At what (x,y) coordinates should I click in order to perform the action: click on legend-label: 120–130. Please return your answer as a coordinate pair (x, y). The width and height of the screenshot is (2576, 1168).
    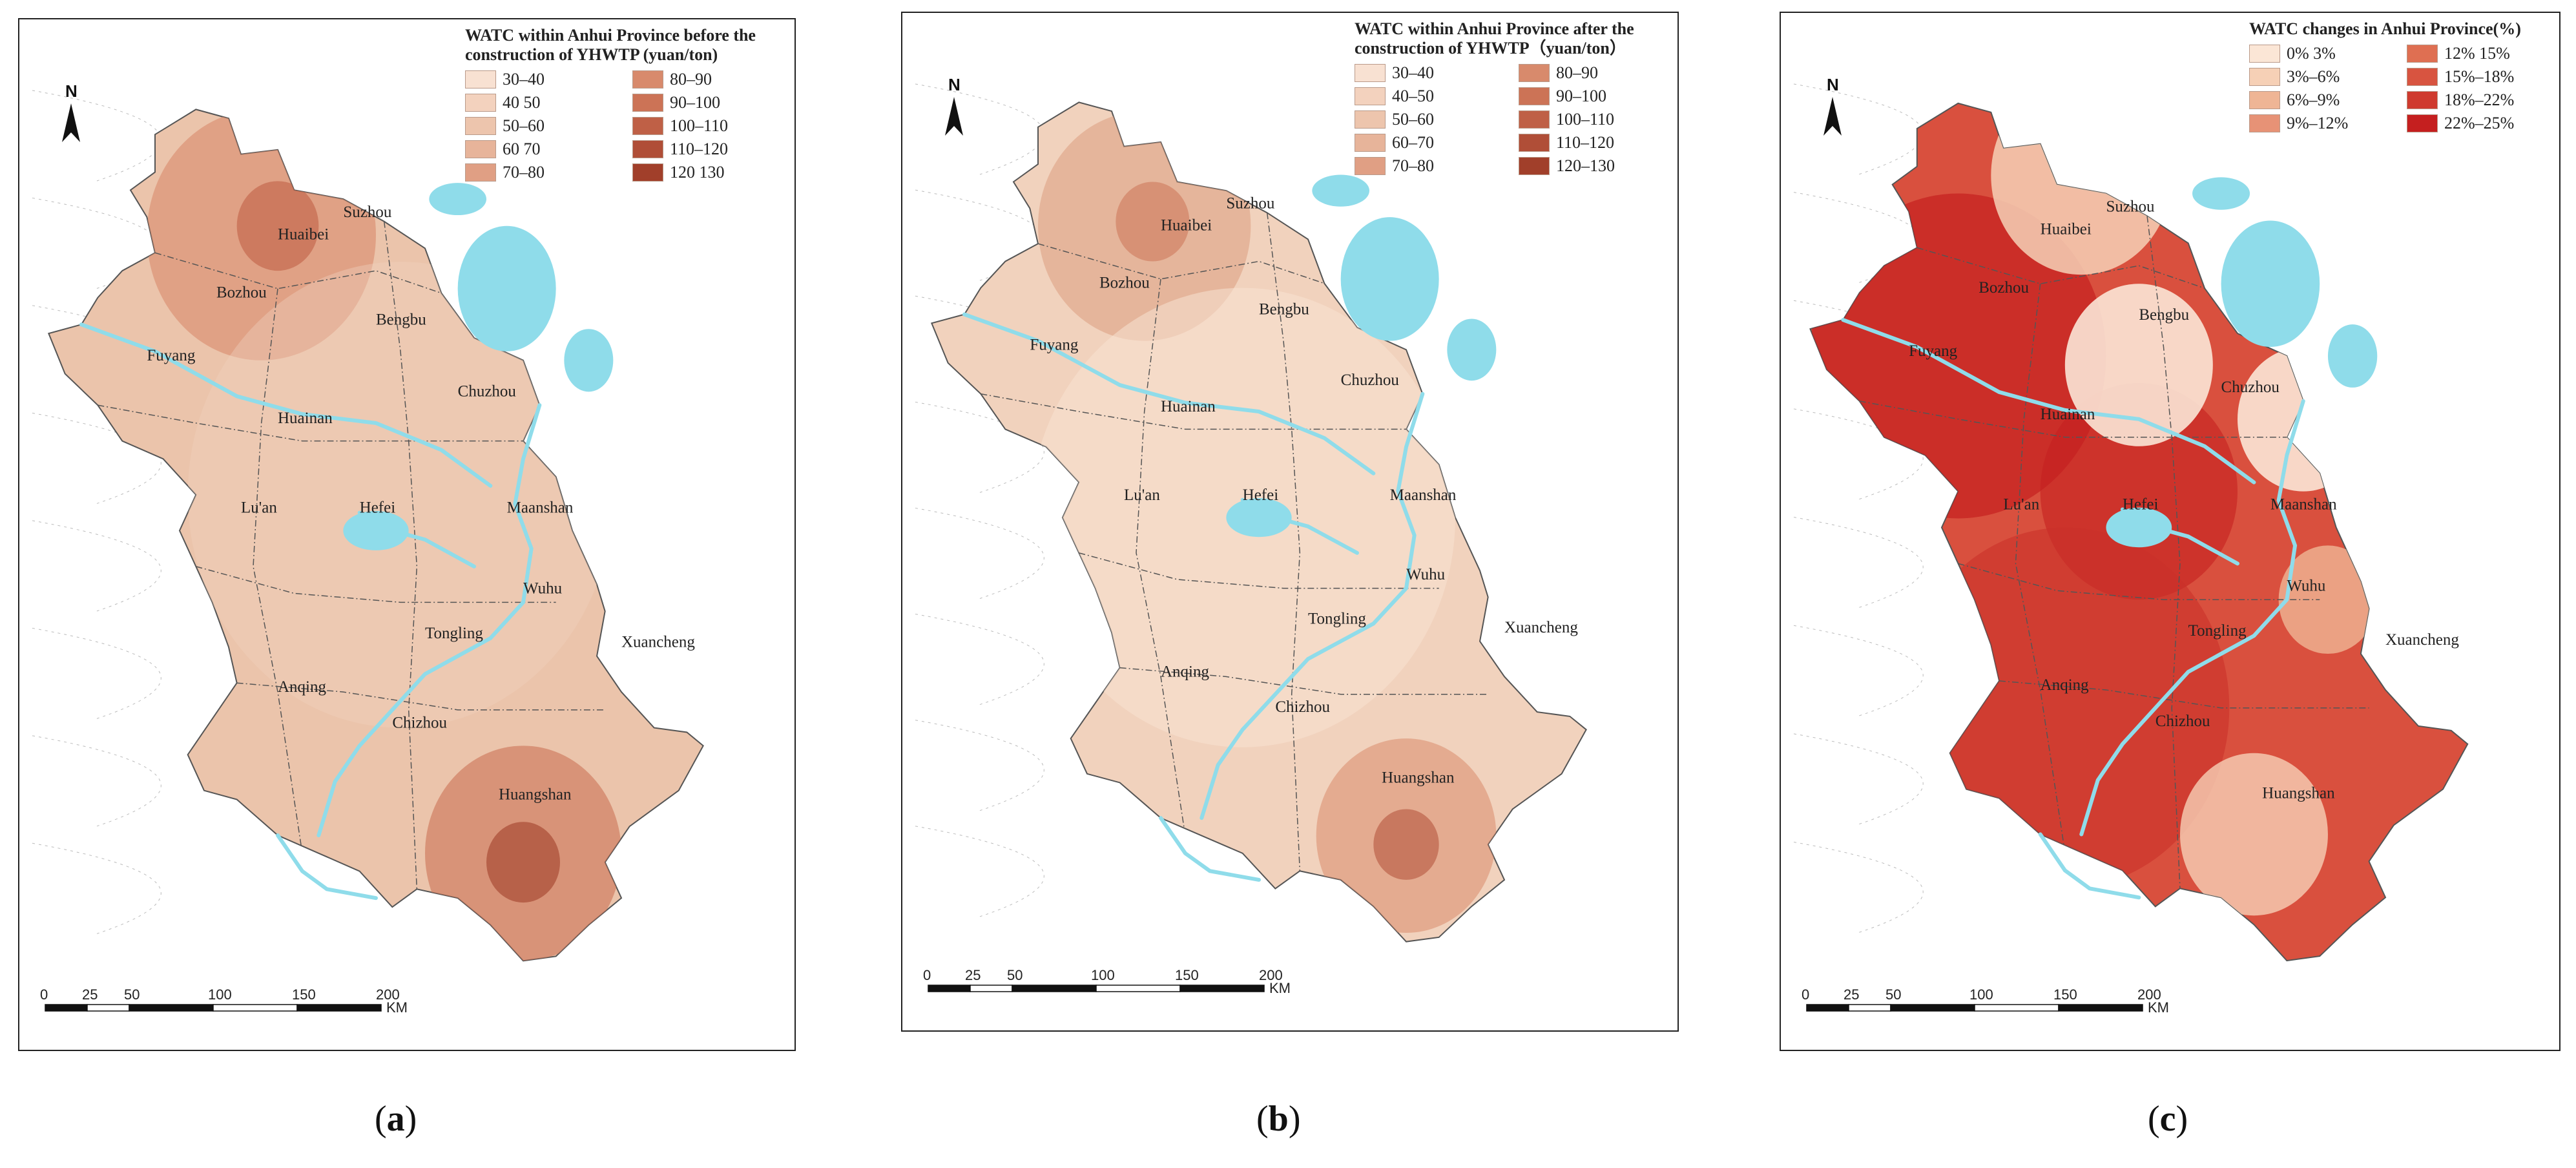
    Looking at the image, I should click on (1585, 165).